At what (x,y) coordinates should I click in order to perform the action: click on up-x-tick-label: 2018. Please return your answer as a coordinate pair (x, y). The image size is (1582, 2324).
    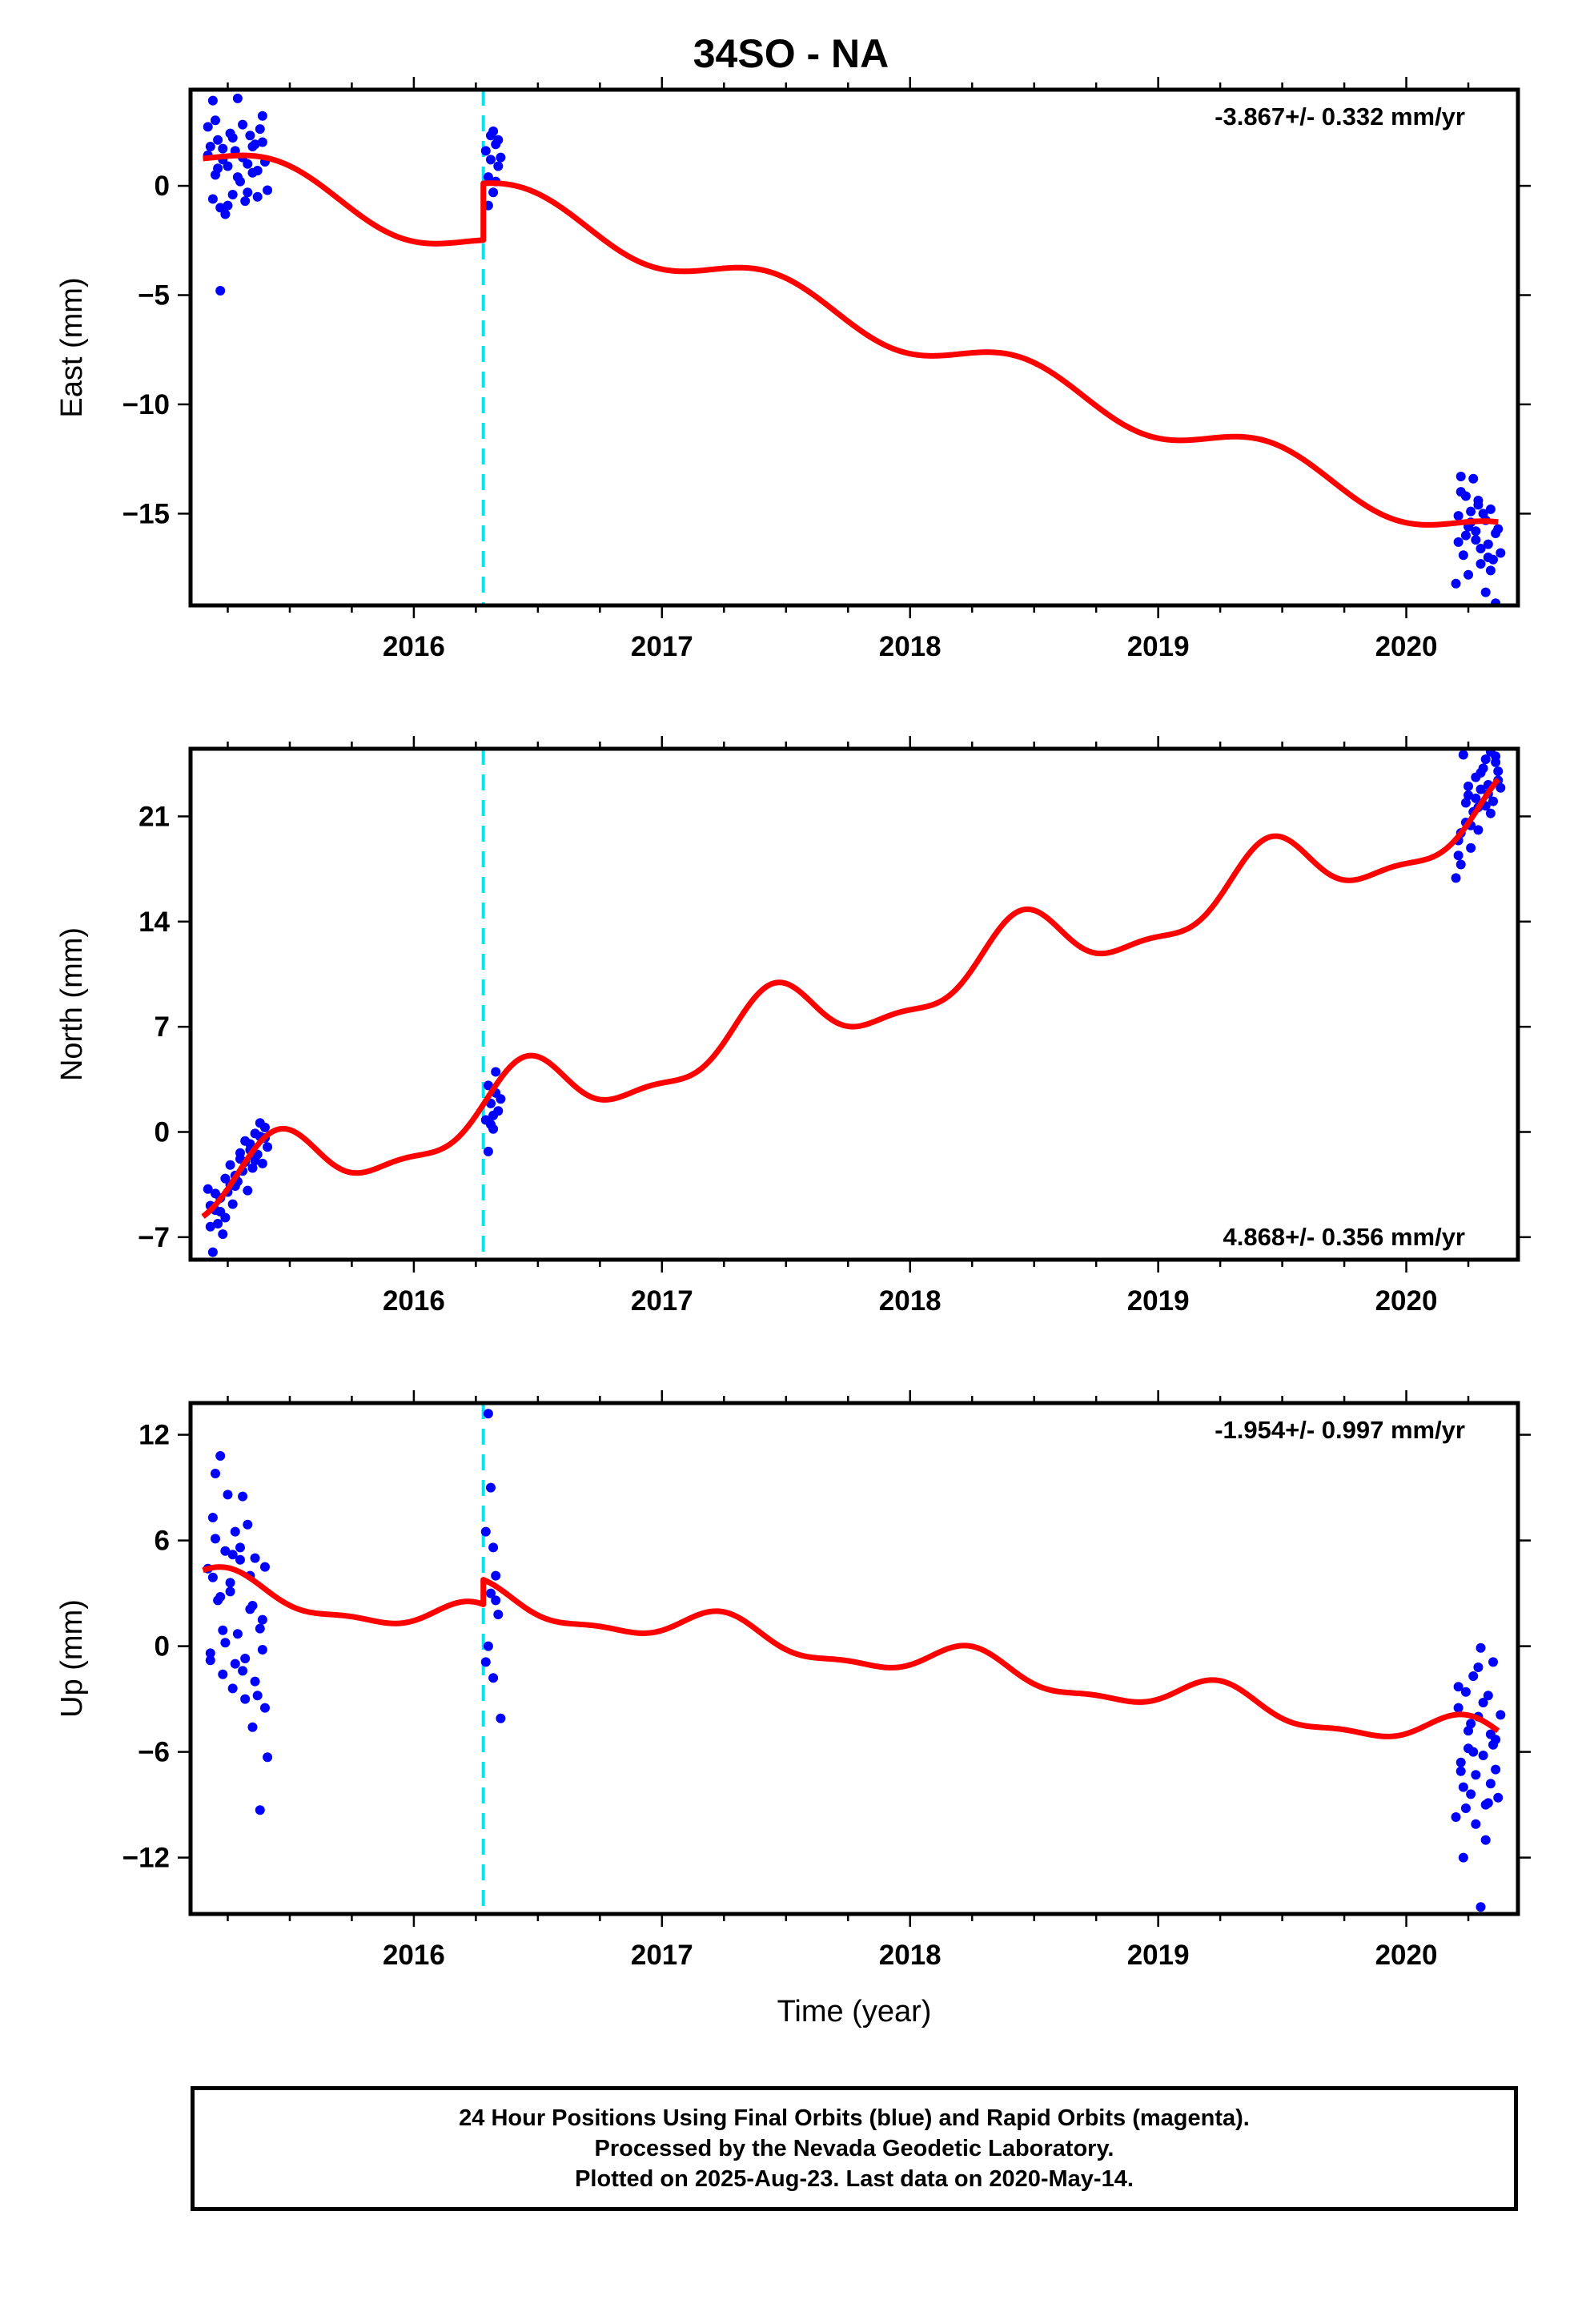
    Looking at the image, I should click on (910, 1955).